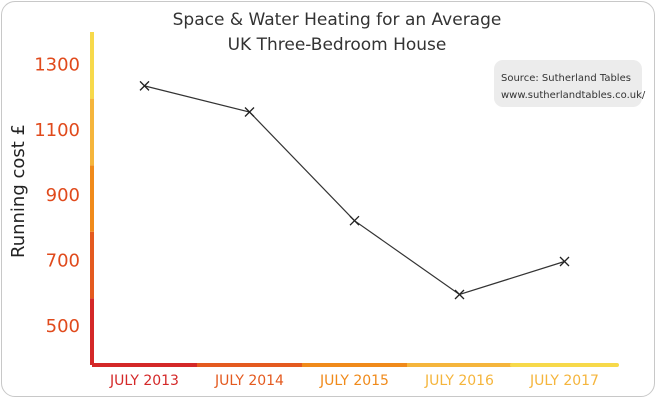 The image size is (658, 400). What do you see at coordinates (564, 381) in the screenshot?
I see `x-tick-label: JULY 2017` at bounding box center [564, 381].